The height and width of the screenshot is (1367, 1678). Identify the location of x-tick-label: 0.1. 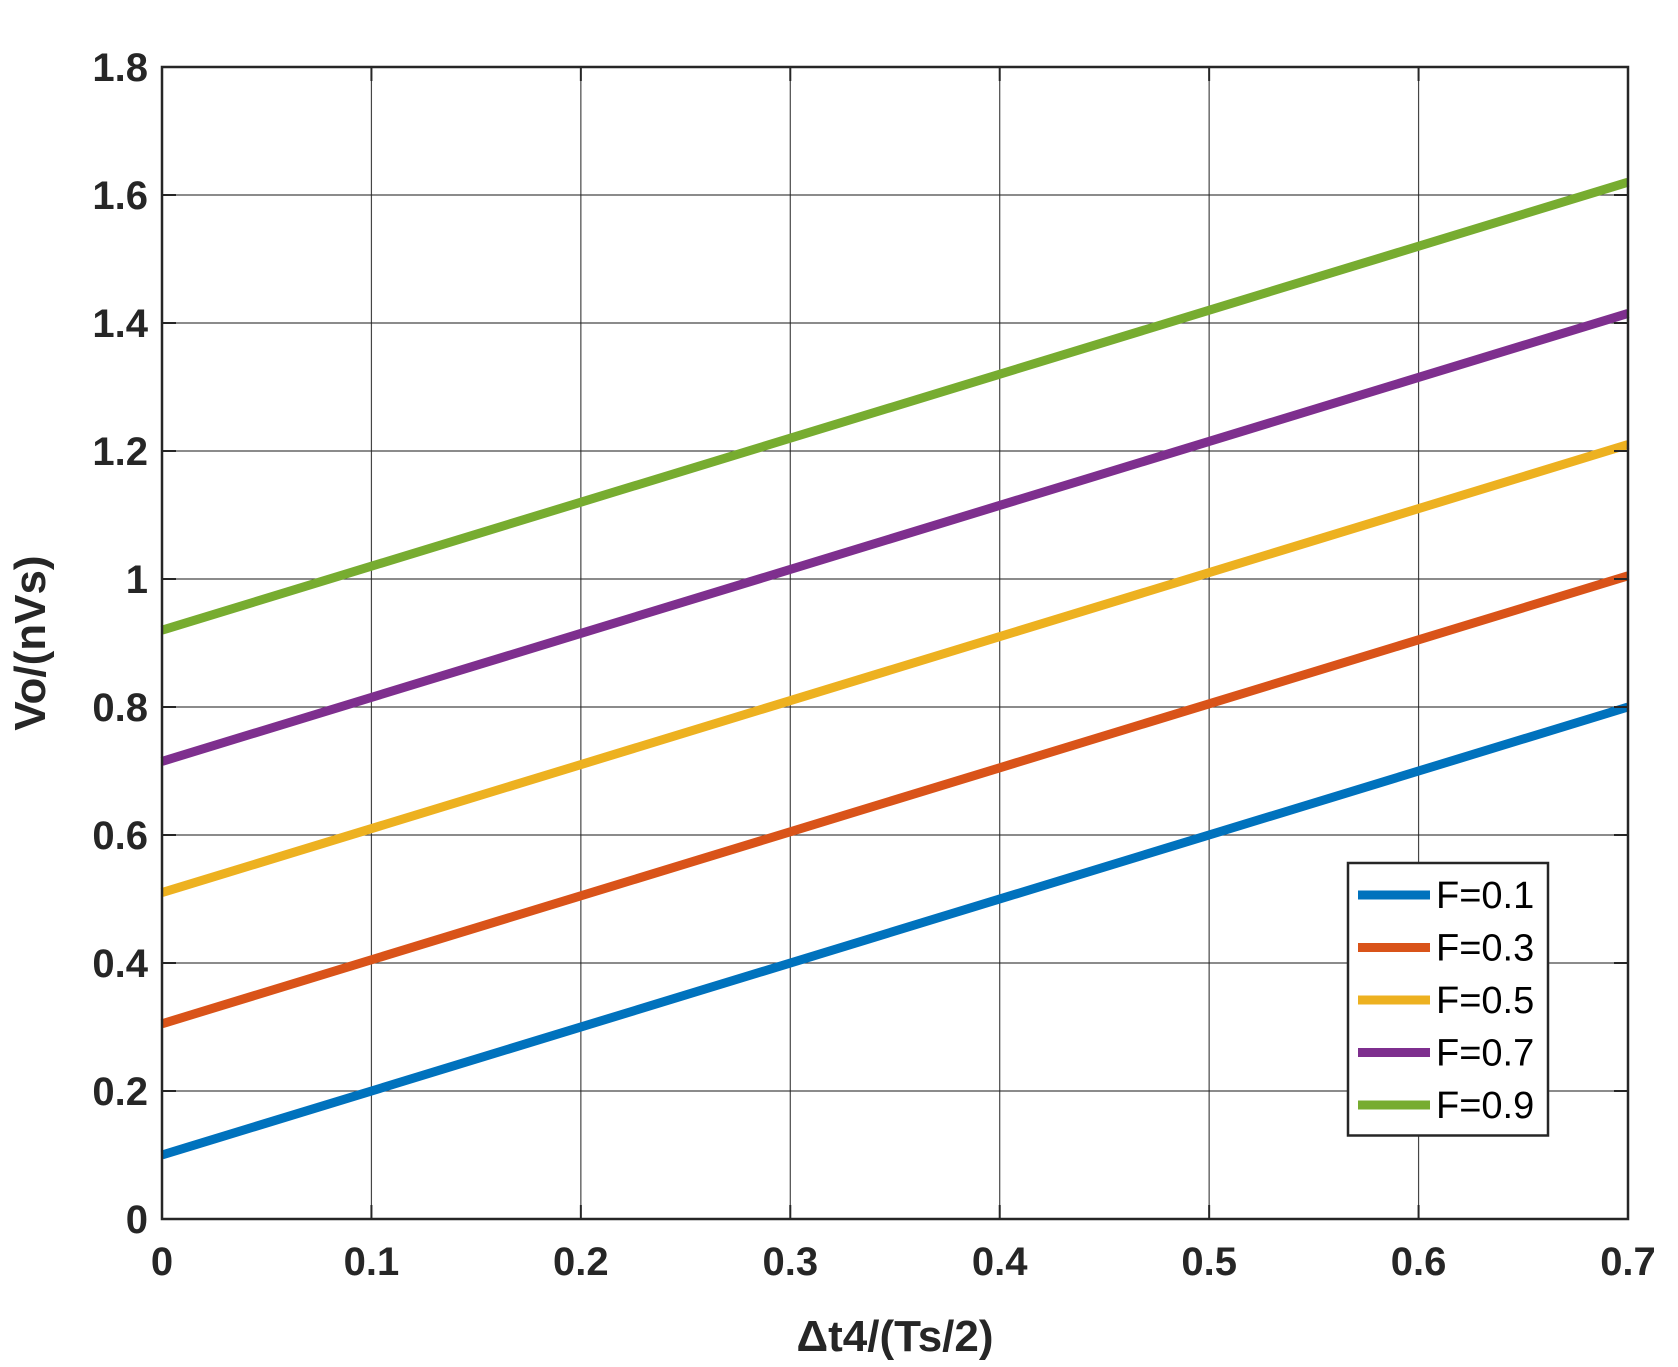
(372, 1262).